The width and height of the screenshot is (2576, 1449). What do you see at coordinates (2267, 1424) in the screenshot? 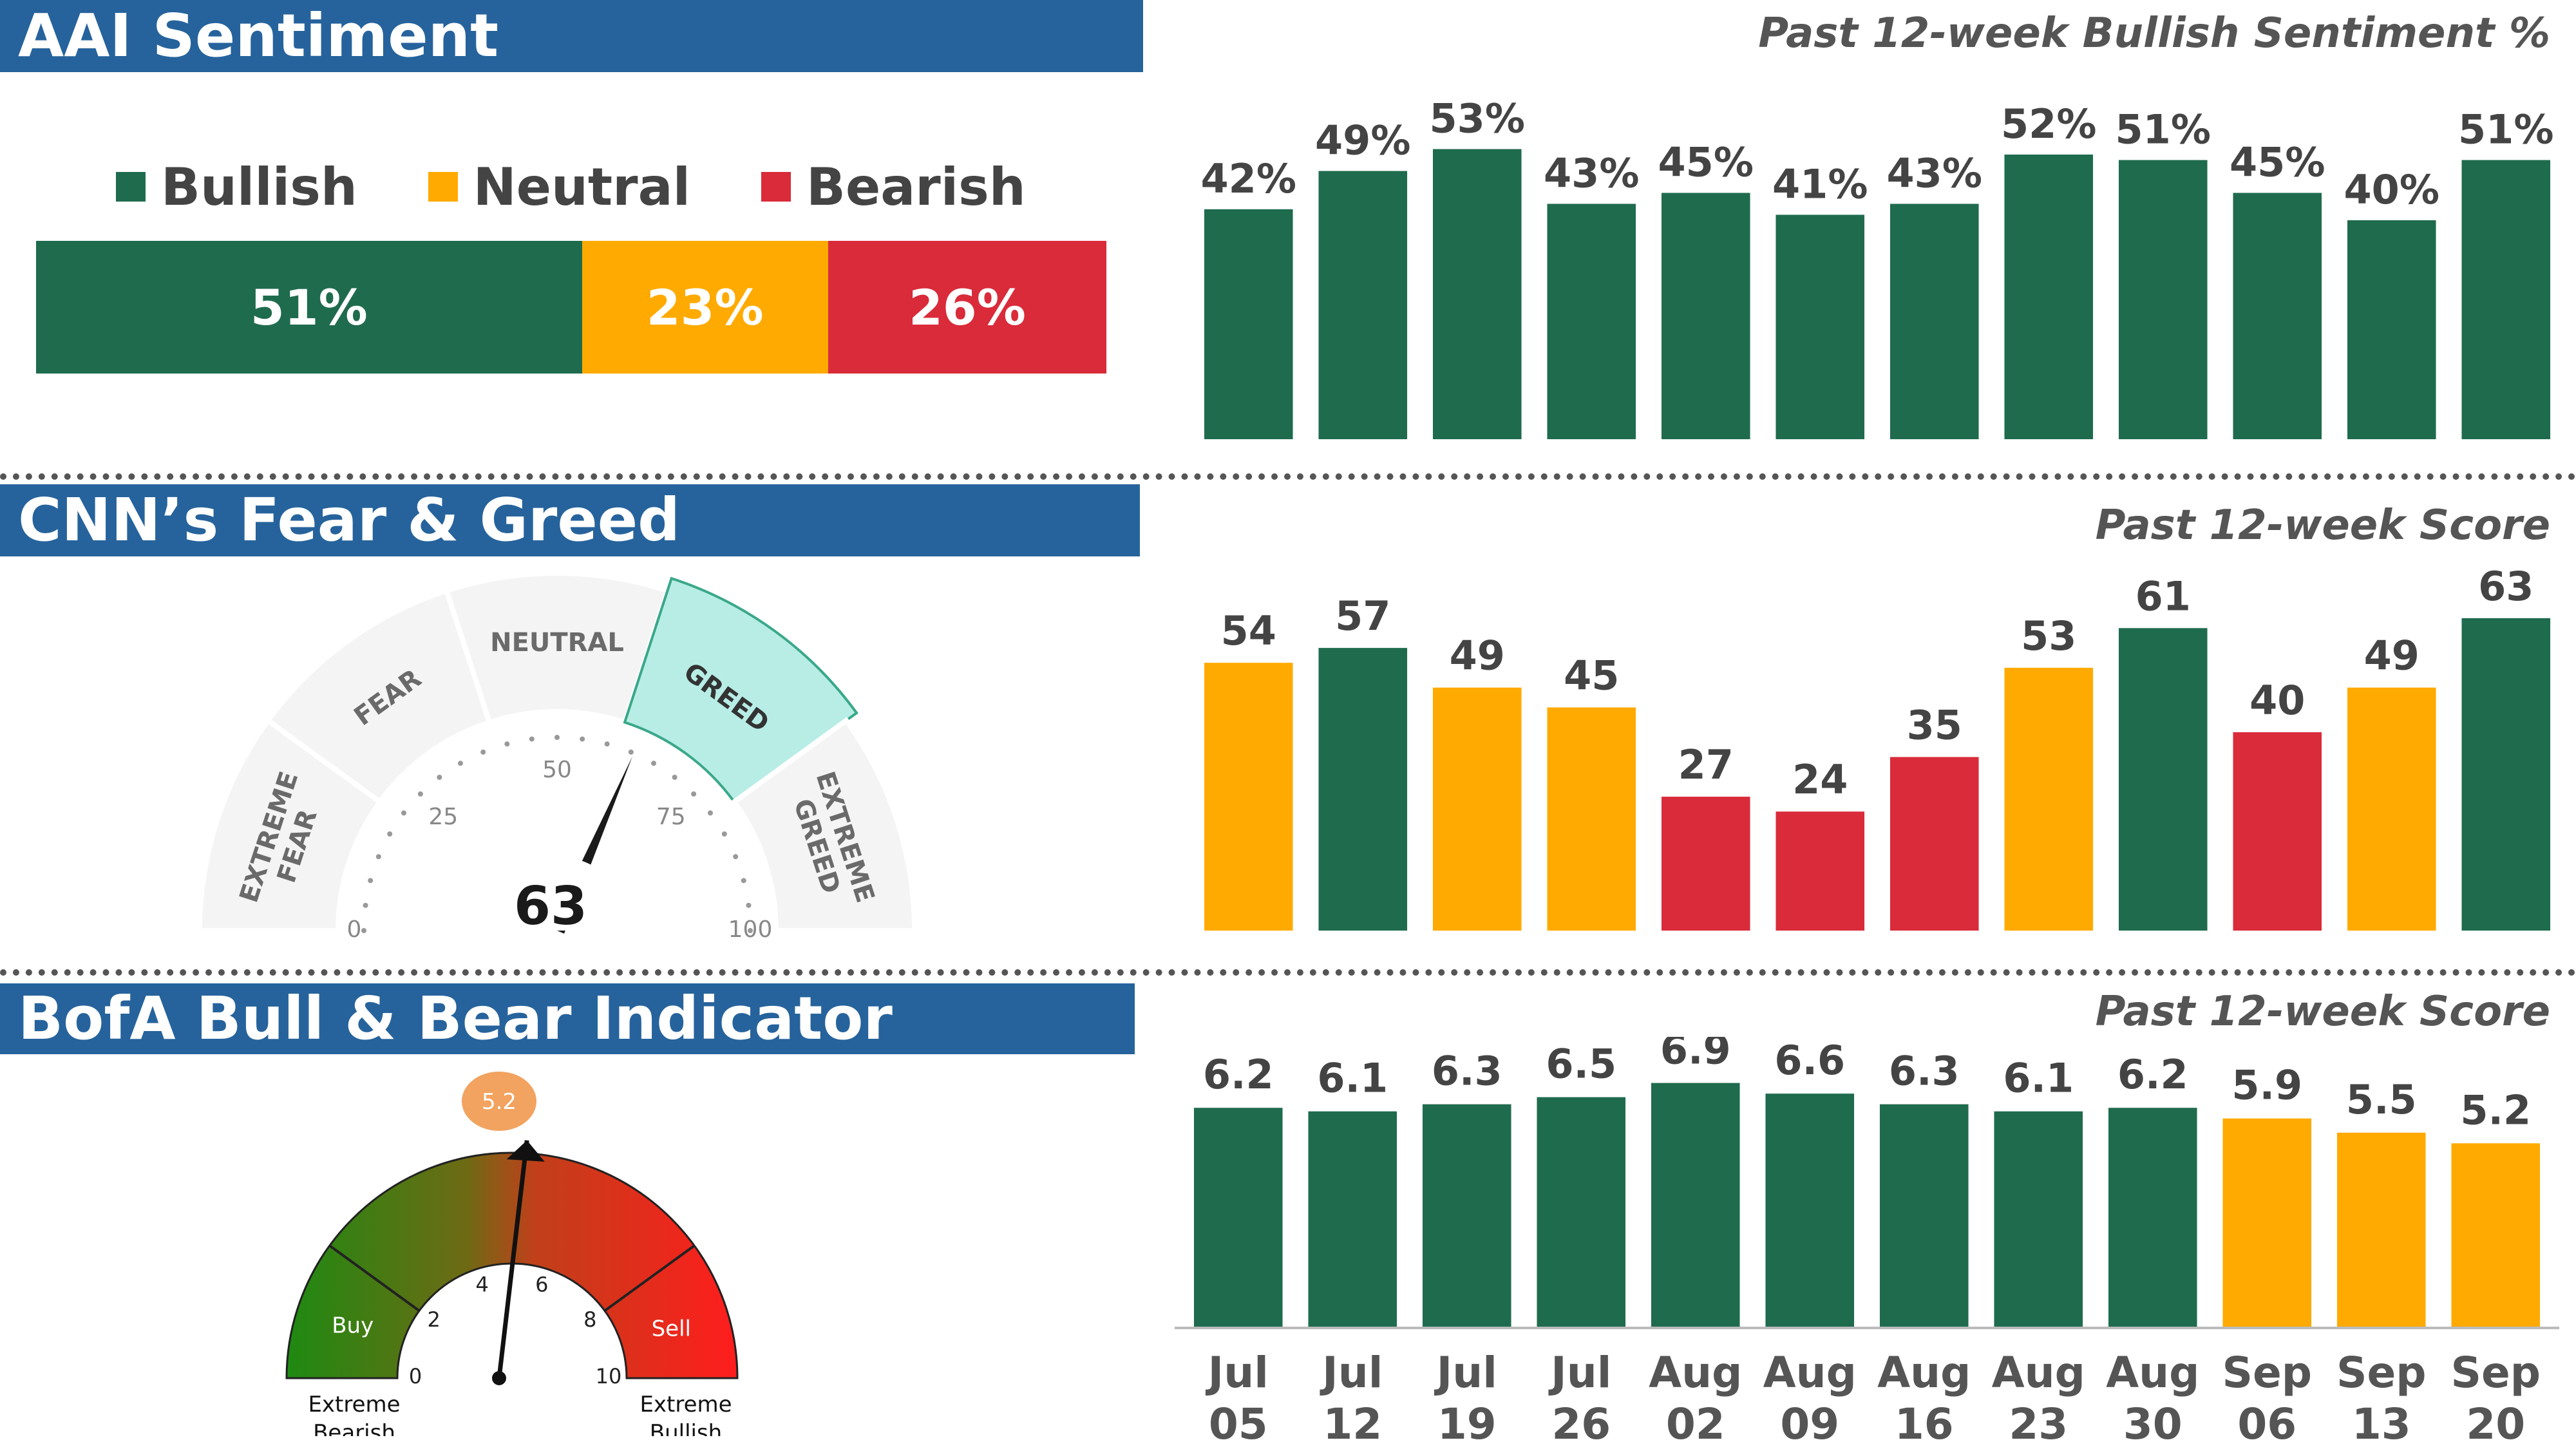
I see `x-tick-label-day-9: 06` at bounding box center [2267, 1424].